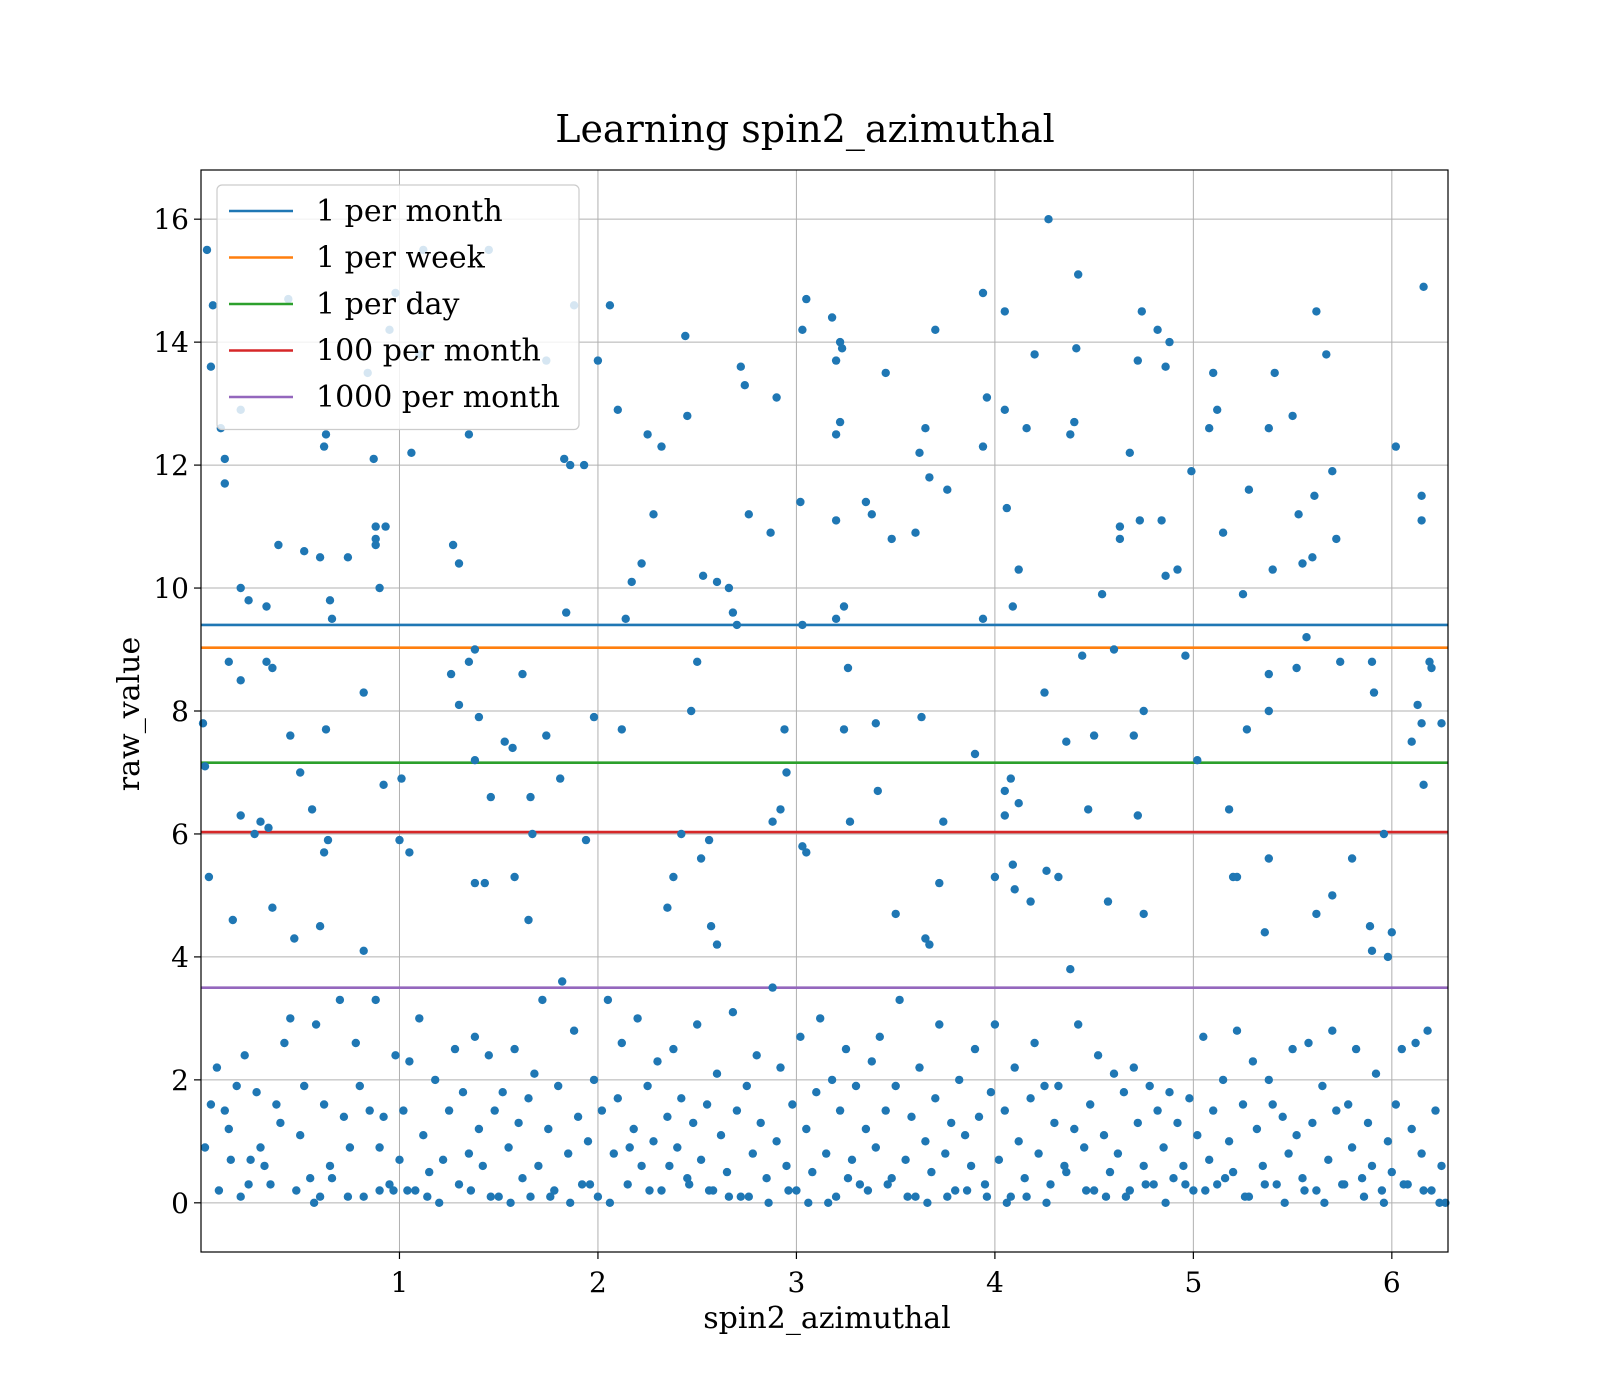  What do you see at coordinates (1193, 1282) in the screenshot?
I see `x-tick-label: 5` at bounding box center [1193, 1282].